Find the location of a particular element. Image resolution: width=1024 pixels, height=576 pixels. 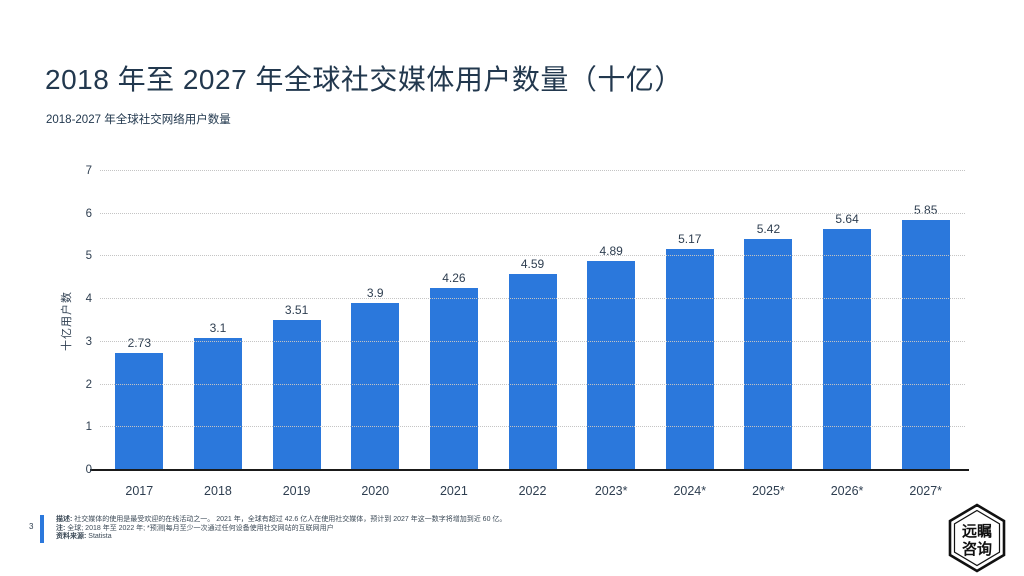

bar-slot-2026: 5.64 2026* is located at coordinates (847, 334).